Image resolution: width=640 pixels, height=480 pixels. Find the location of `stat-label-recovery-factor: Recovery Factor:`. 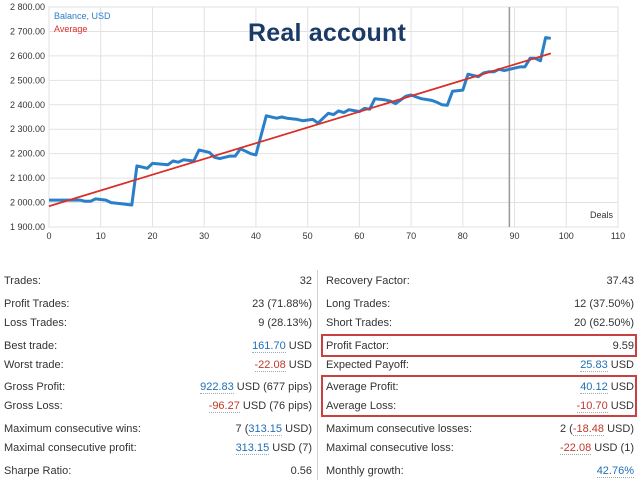

stat-label-recovery-factor: Recovery Factor: is located at coordinates (368, 281).